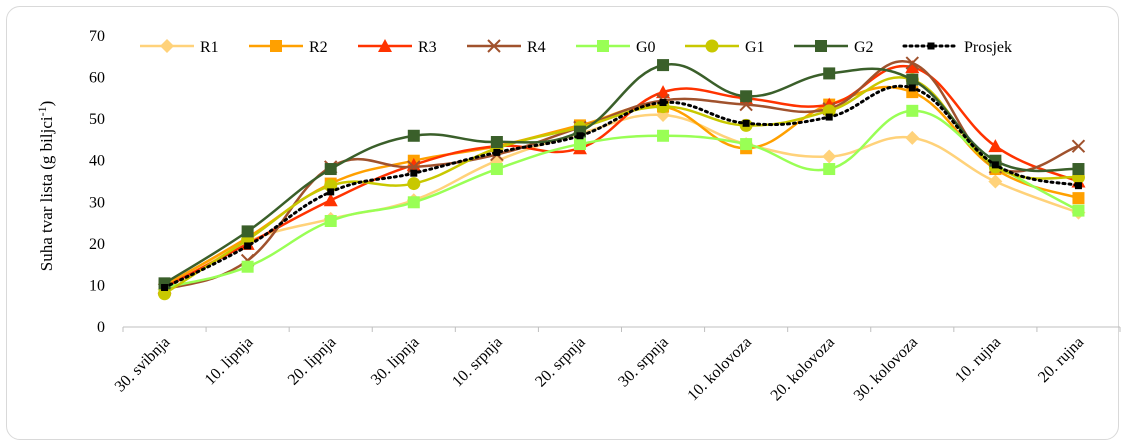 The width and height of the screenshot is (1127, 448). Describe the element at coordinates (803, 369) in the screenshot. I see `x-tick-label: 20. kolovoza` at that location.